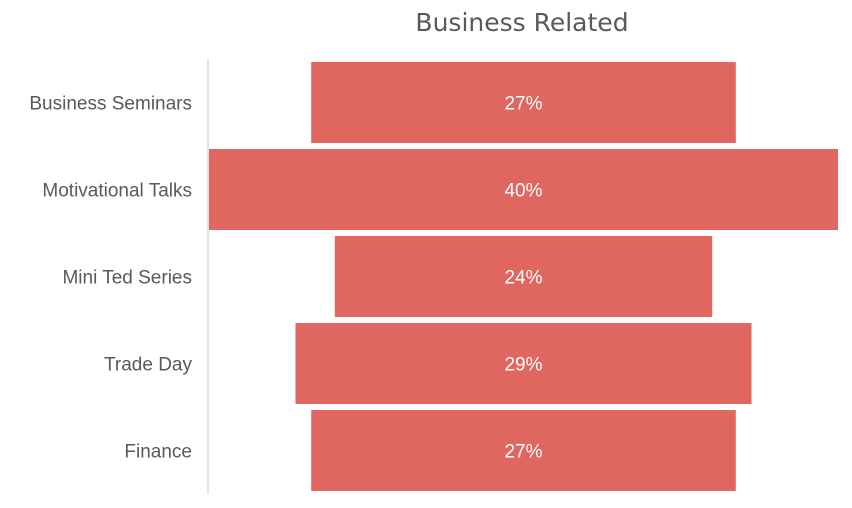 Image resolution: width=852 pixels, height=508 pixels. I want to click on chart-title: Business Related, so click(522, 22).